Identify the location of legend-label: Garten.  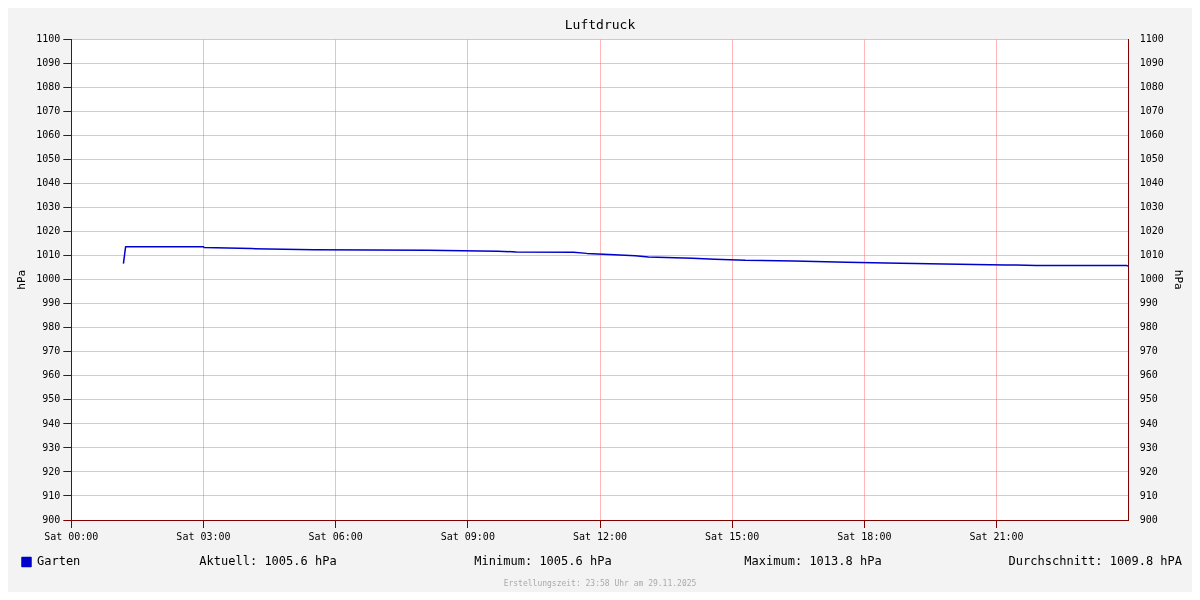
(59, 561).